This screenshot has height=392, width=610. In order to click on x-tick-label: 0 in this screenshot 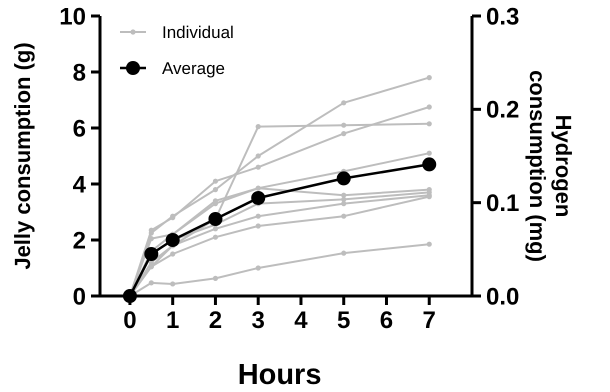, I will do `click(130, 320)`.